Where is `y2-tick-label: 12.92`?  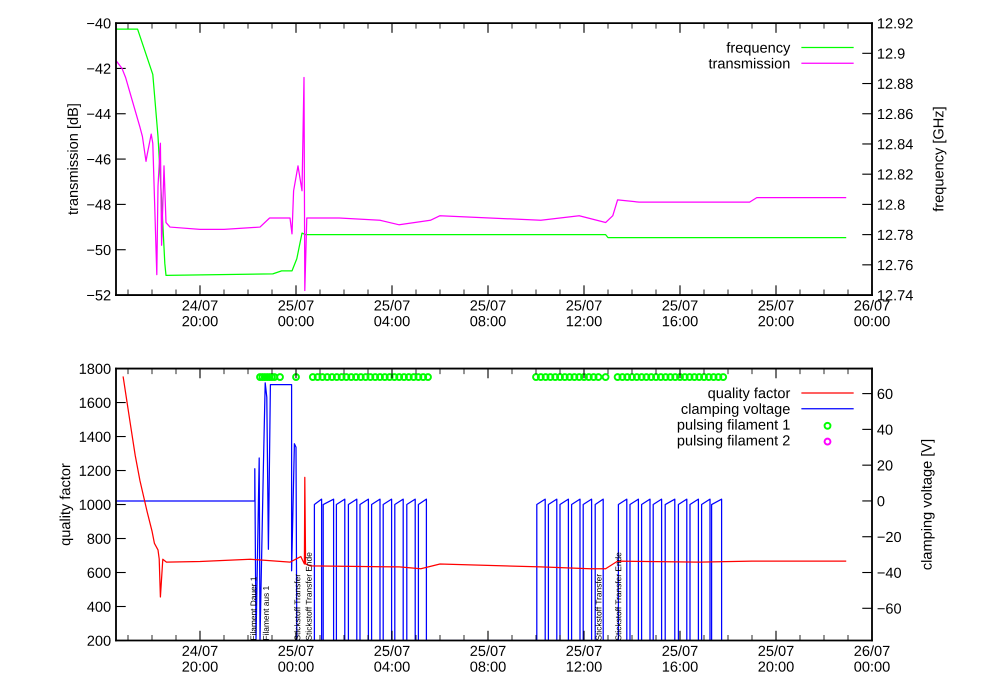
y2-tick-label: 12.92 is located at coordinates (895, 23).